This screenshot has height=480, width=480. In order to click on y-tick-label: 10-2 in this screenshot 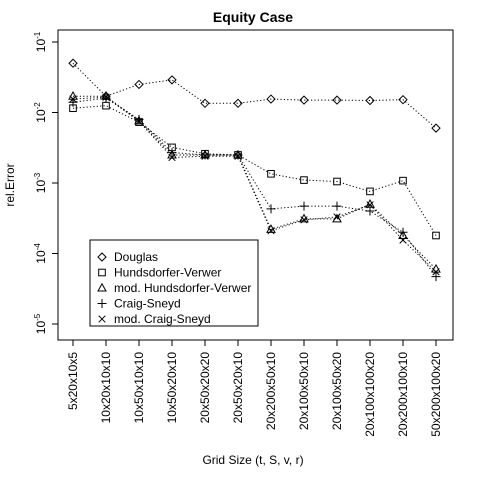, I will do `click(40, 112)`.